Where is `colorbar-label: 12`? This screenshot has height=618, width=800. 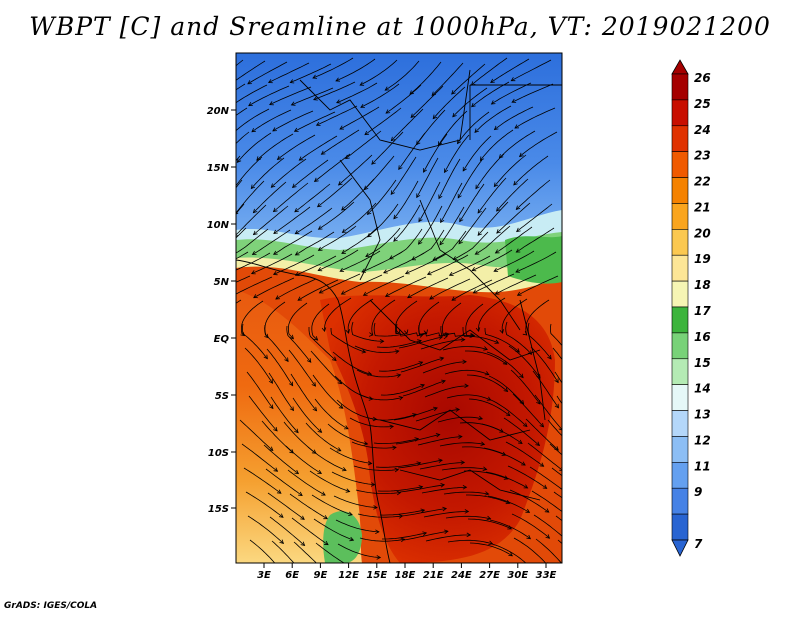
colorbar-label: 12 is located at coordinates (702, 440).